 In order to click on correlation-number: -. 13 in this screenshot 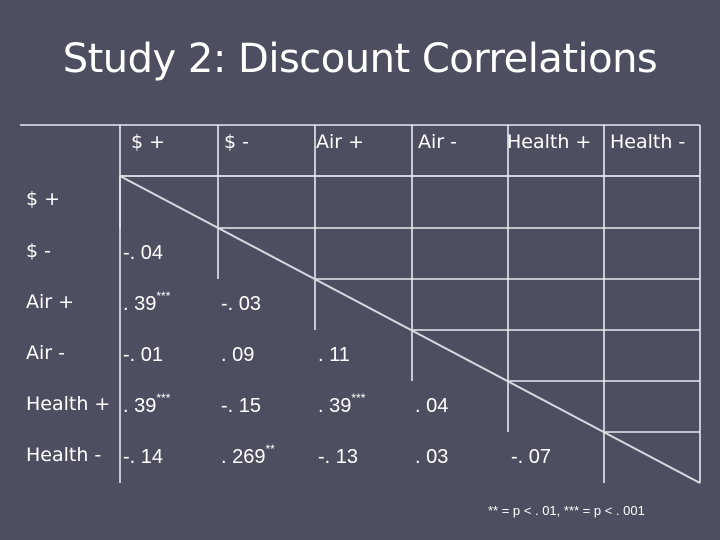, I will do `click(338, 457)`.